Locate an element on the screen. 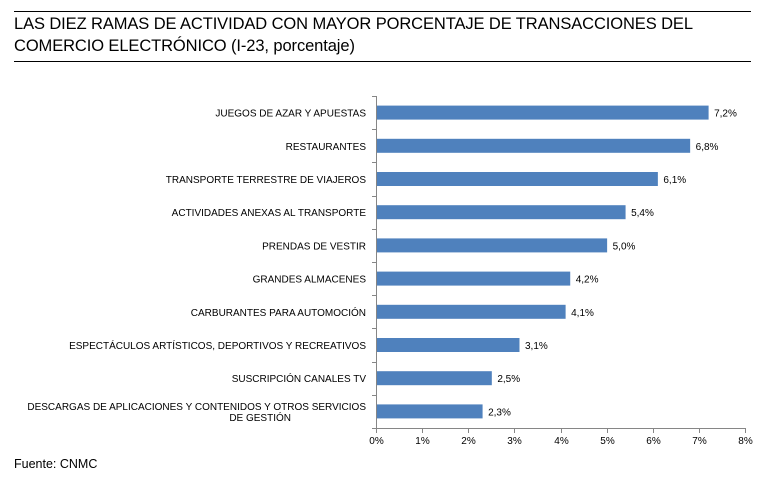 The image size is (767, 482). x-tick-label: 0% is located at coordinates (376, 441).